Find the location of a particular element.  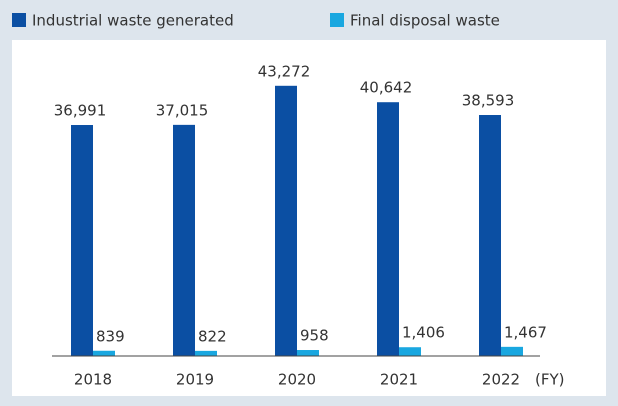

legend-label: Final disposal waste is located at coordinates (425, 21).